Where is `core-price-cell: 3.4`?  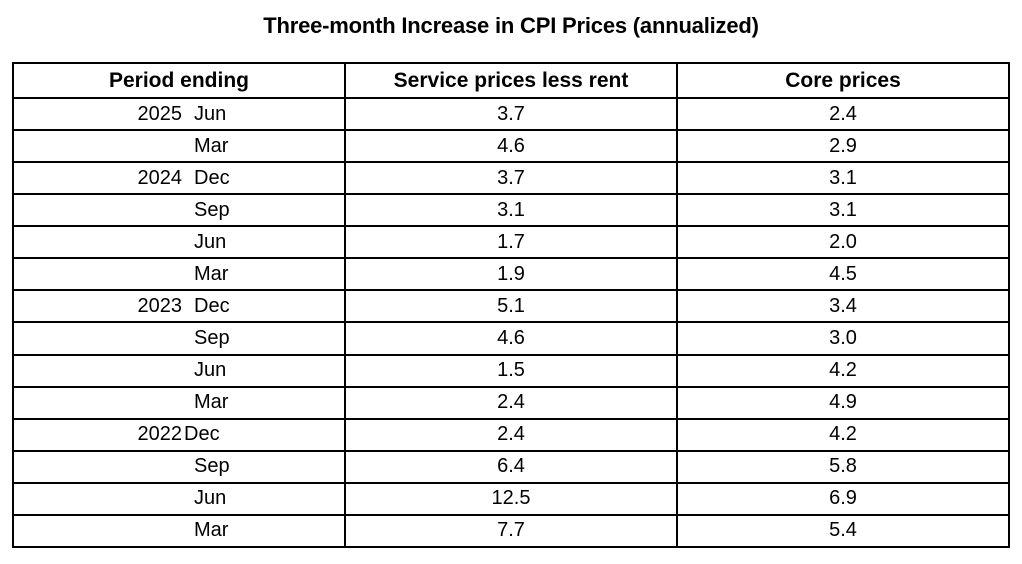 core-price-cell: 3.4 is located at coordinates (843, 306).